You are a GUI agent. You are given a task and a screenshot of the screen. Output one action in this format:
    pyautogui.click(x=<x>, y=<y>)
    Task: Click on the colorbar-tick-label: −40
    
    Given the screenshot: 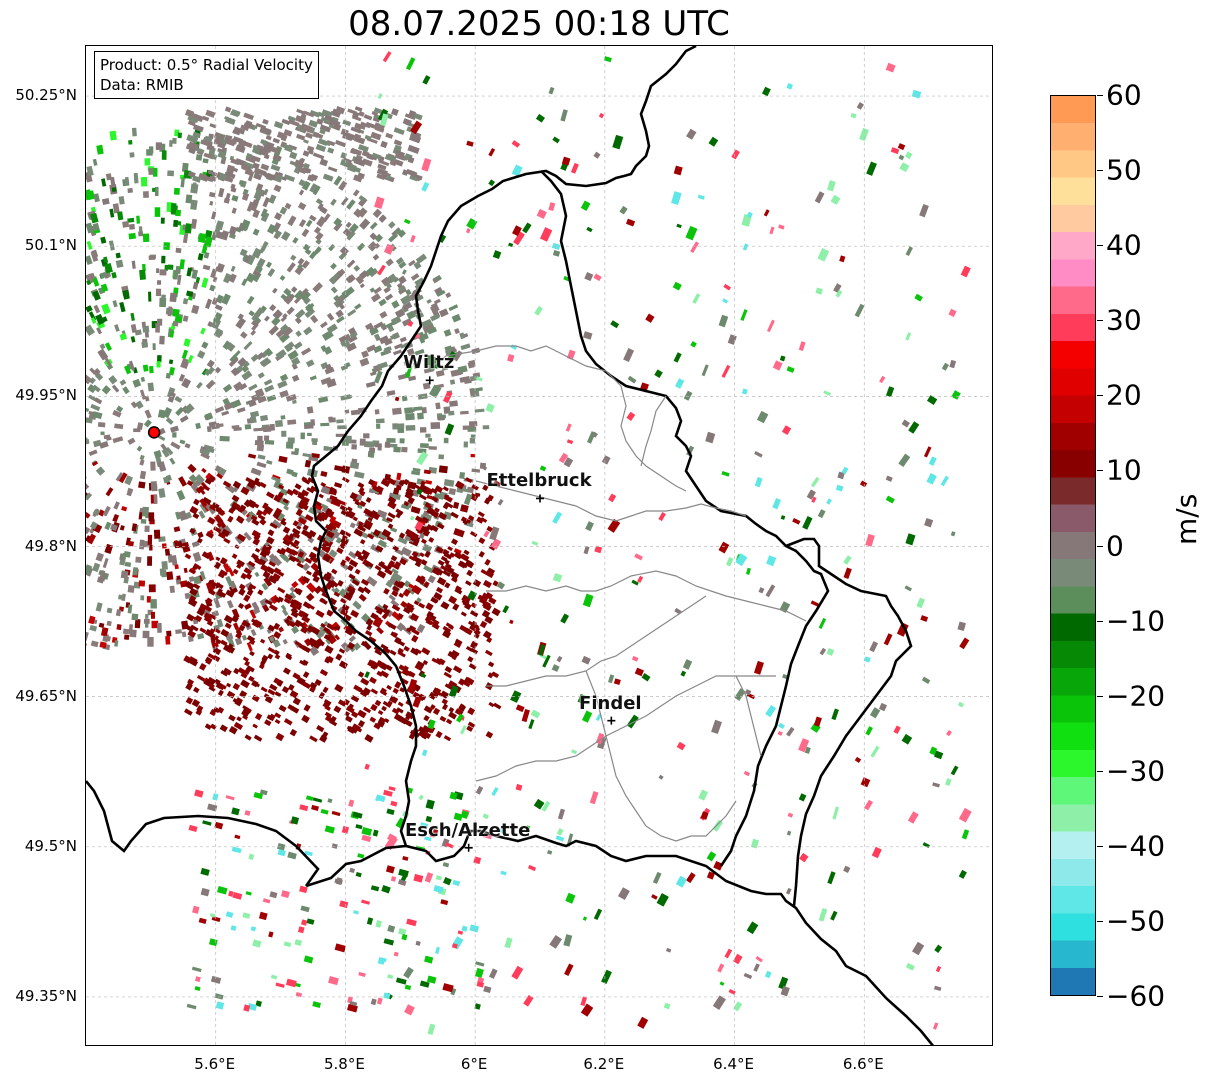 What is the action you would take?
    pyautogui.click(x=1136, y=846)
    